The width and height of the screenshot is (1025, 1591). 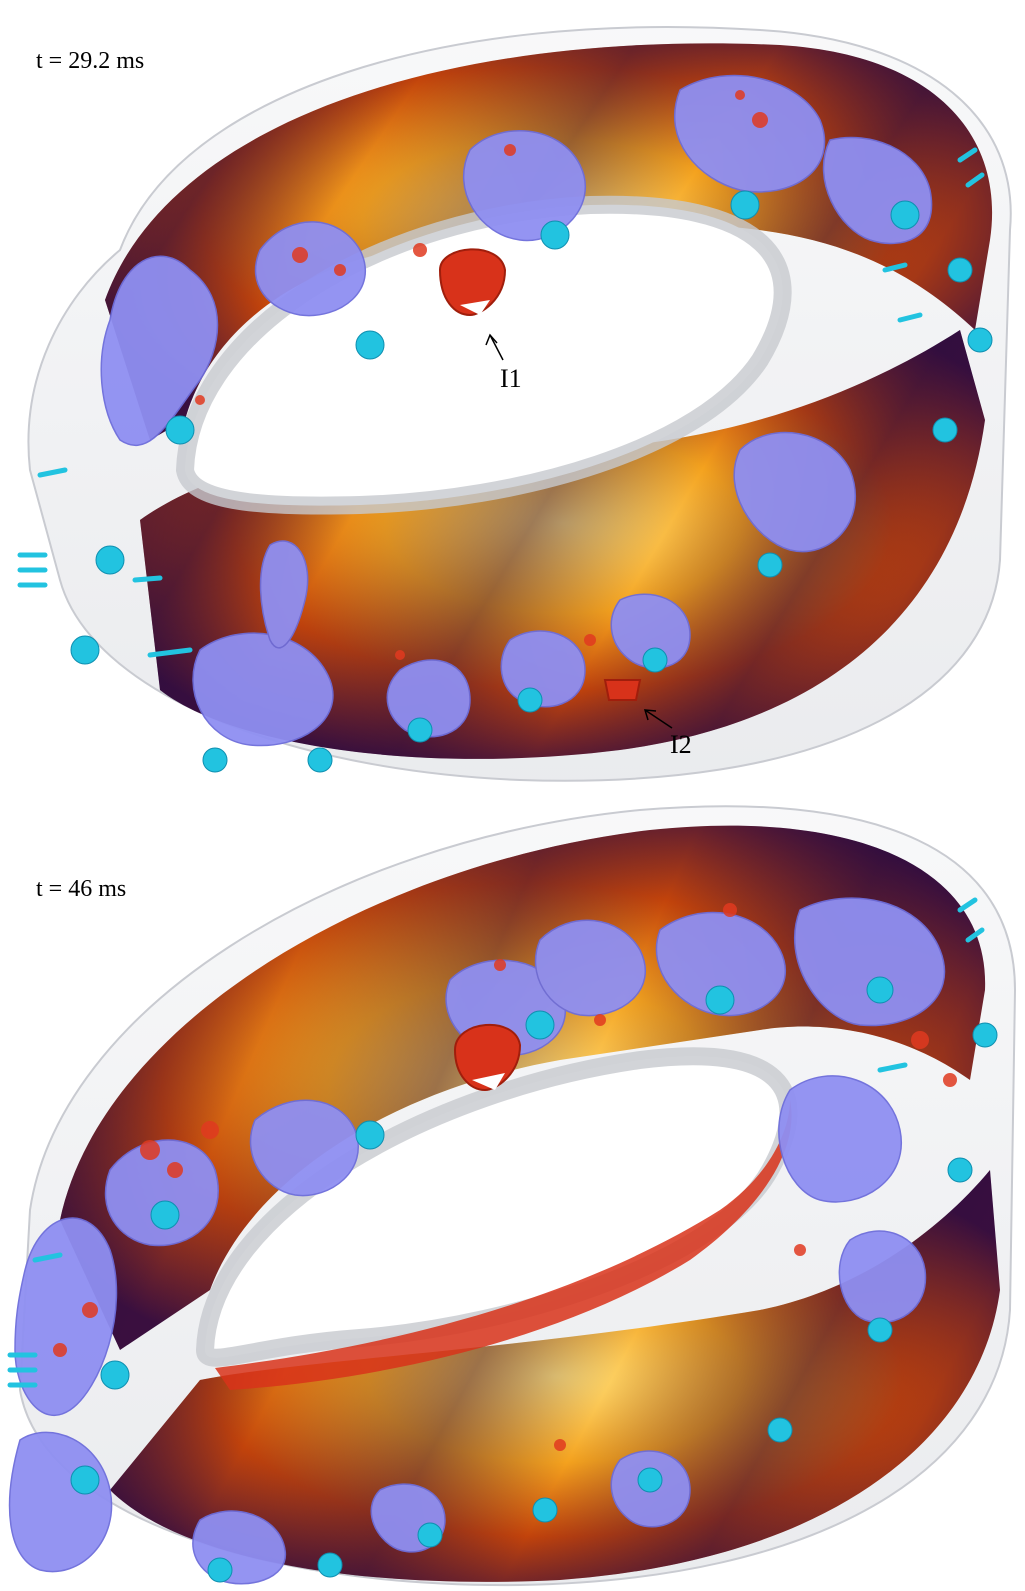 I want to click on ignition-kernel-i2, so click(x=622, y=690).